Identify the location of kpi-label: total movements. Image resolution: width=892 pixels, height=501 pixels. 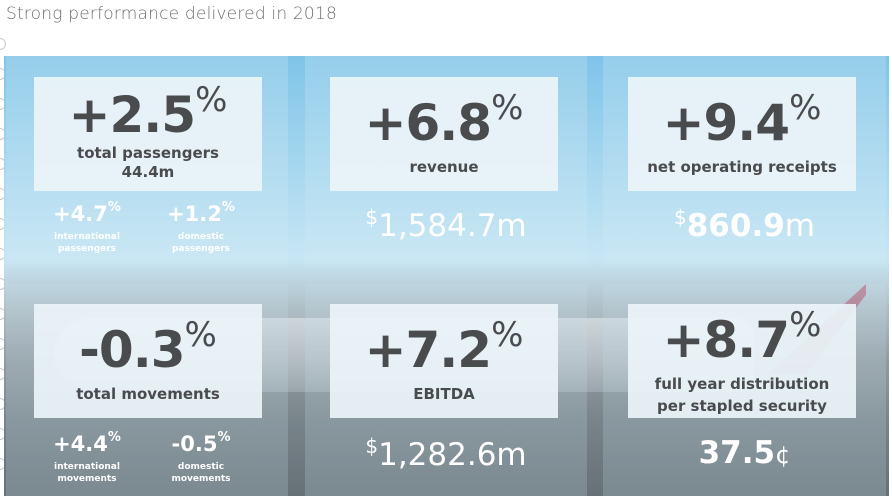
(148, 394).